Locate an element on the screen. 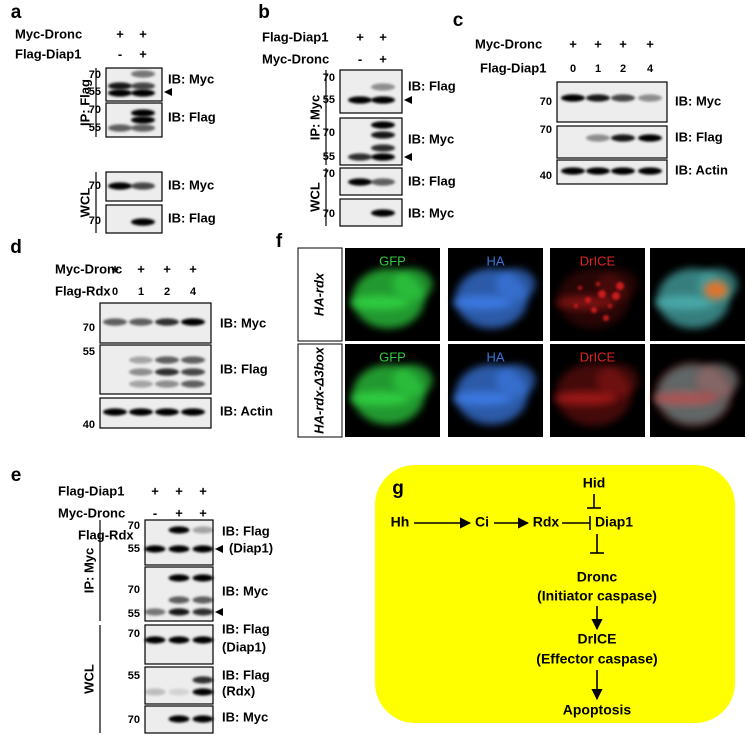  pathway-node: (Initiator caspase) is located at coordinates (597, 596).